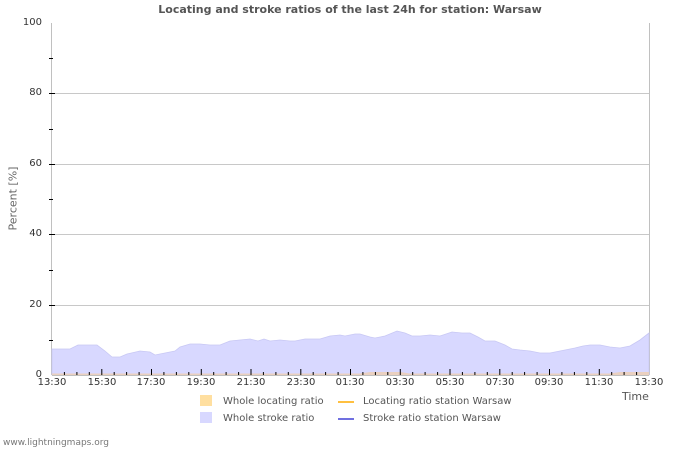 The width and height of the screenshot is (700, 450). I want to click on x-axis-ticks, so click(350, 372).